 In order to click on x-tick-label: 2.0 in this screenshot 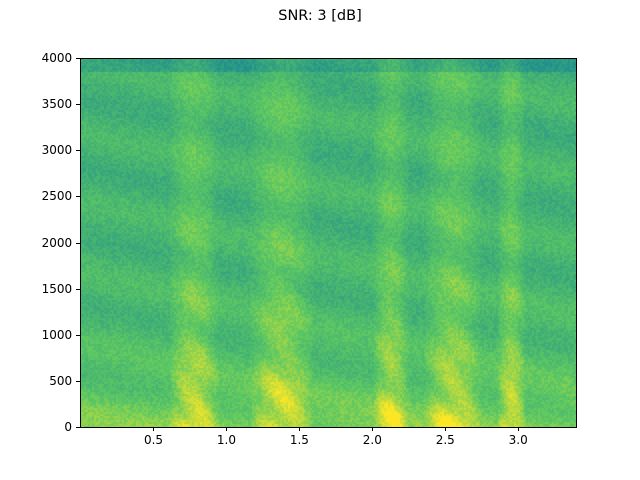, I will do `click(372, 440)`.